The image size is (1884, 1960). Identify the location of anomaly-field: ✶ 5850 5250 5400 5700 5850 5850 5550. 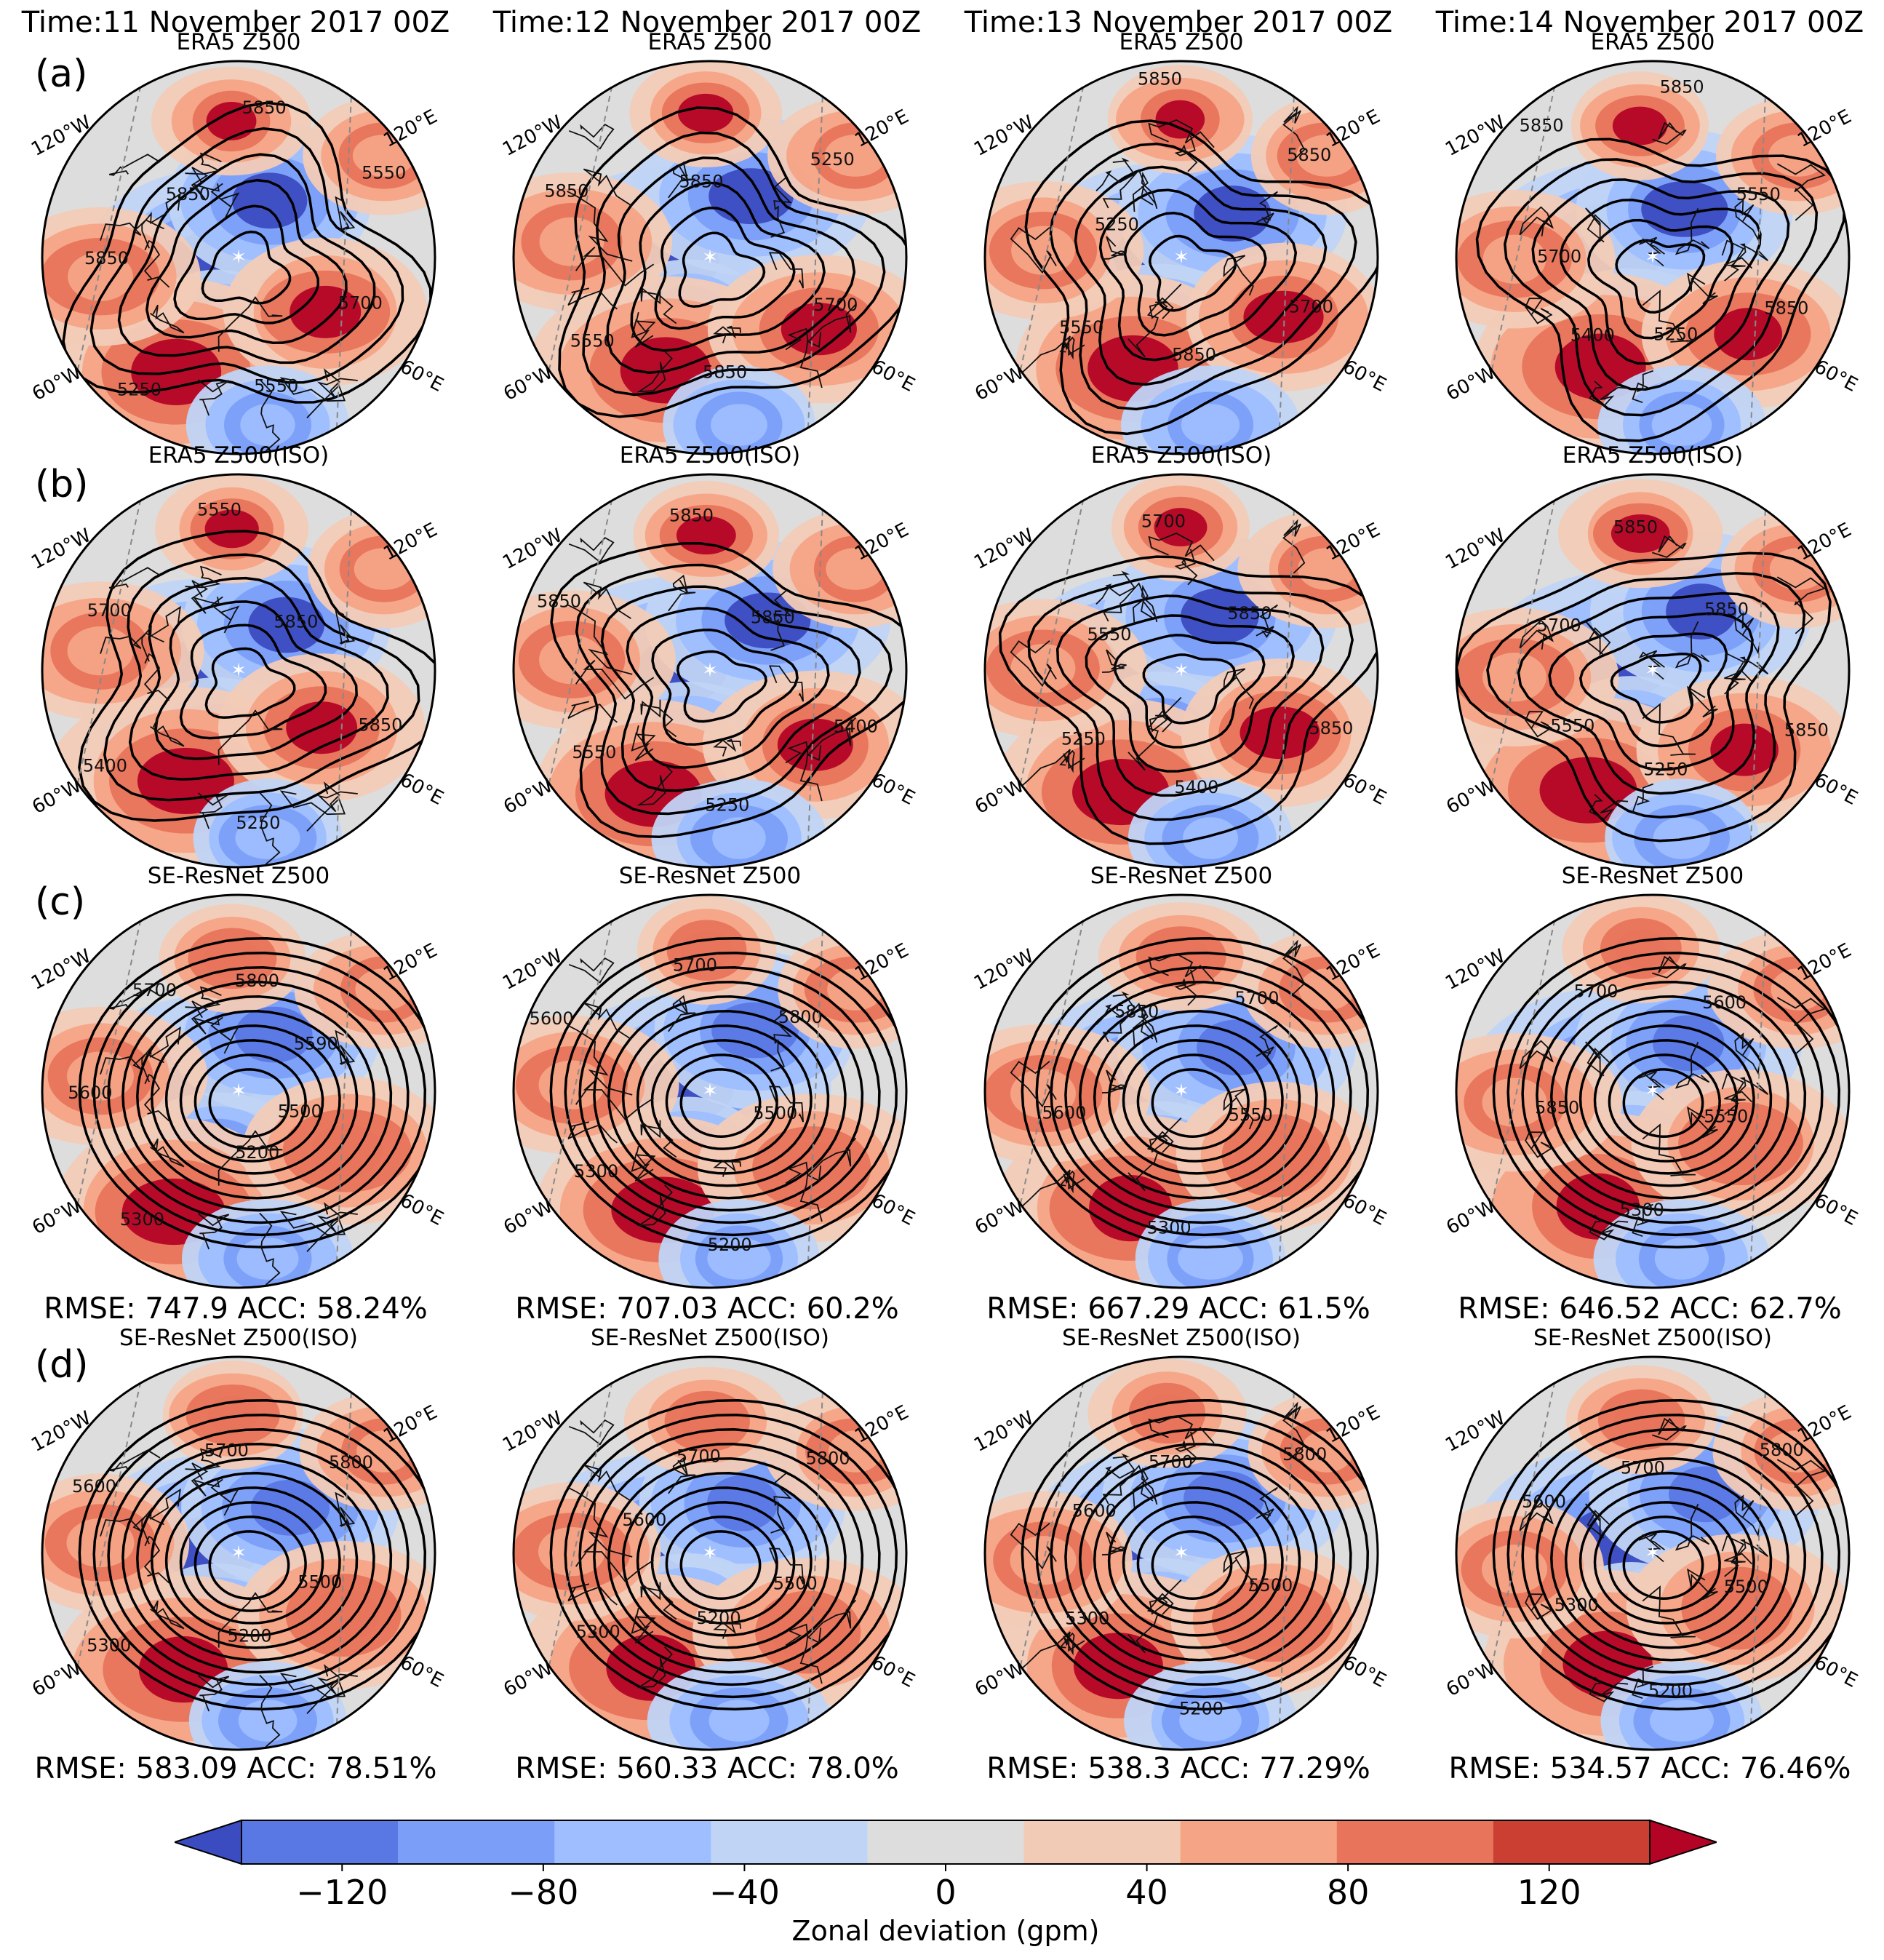
(1652, 257).